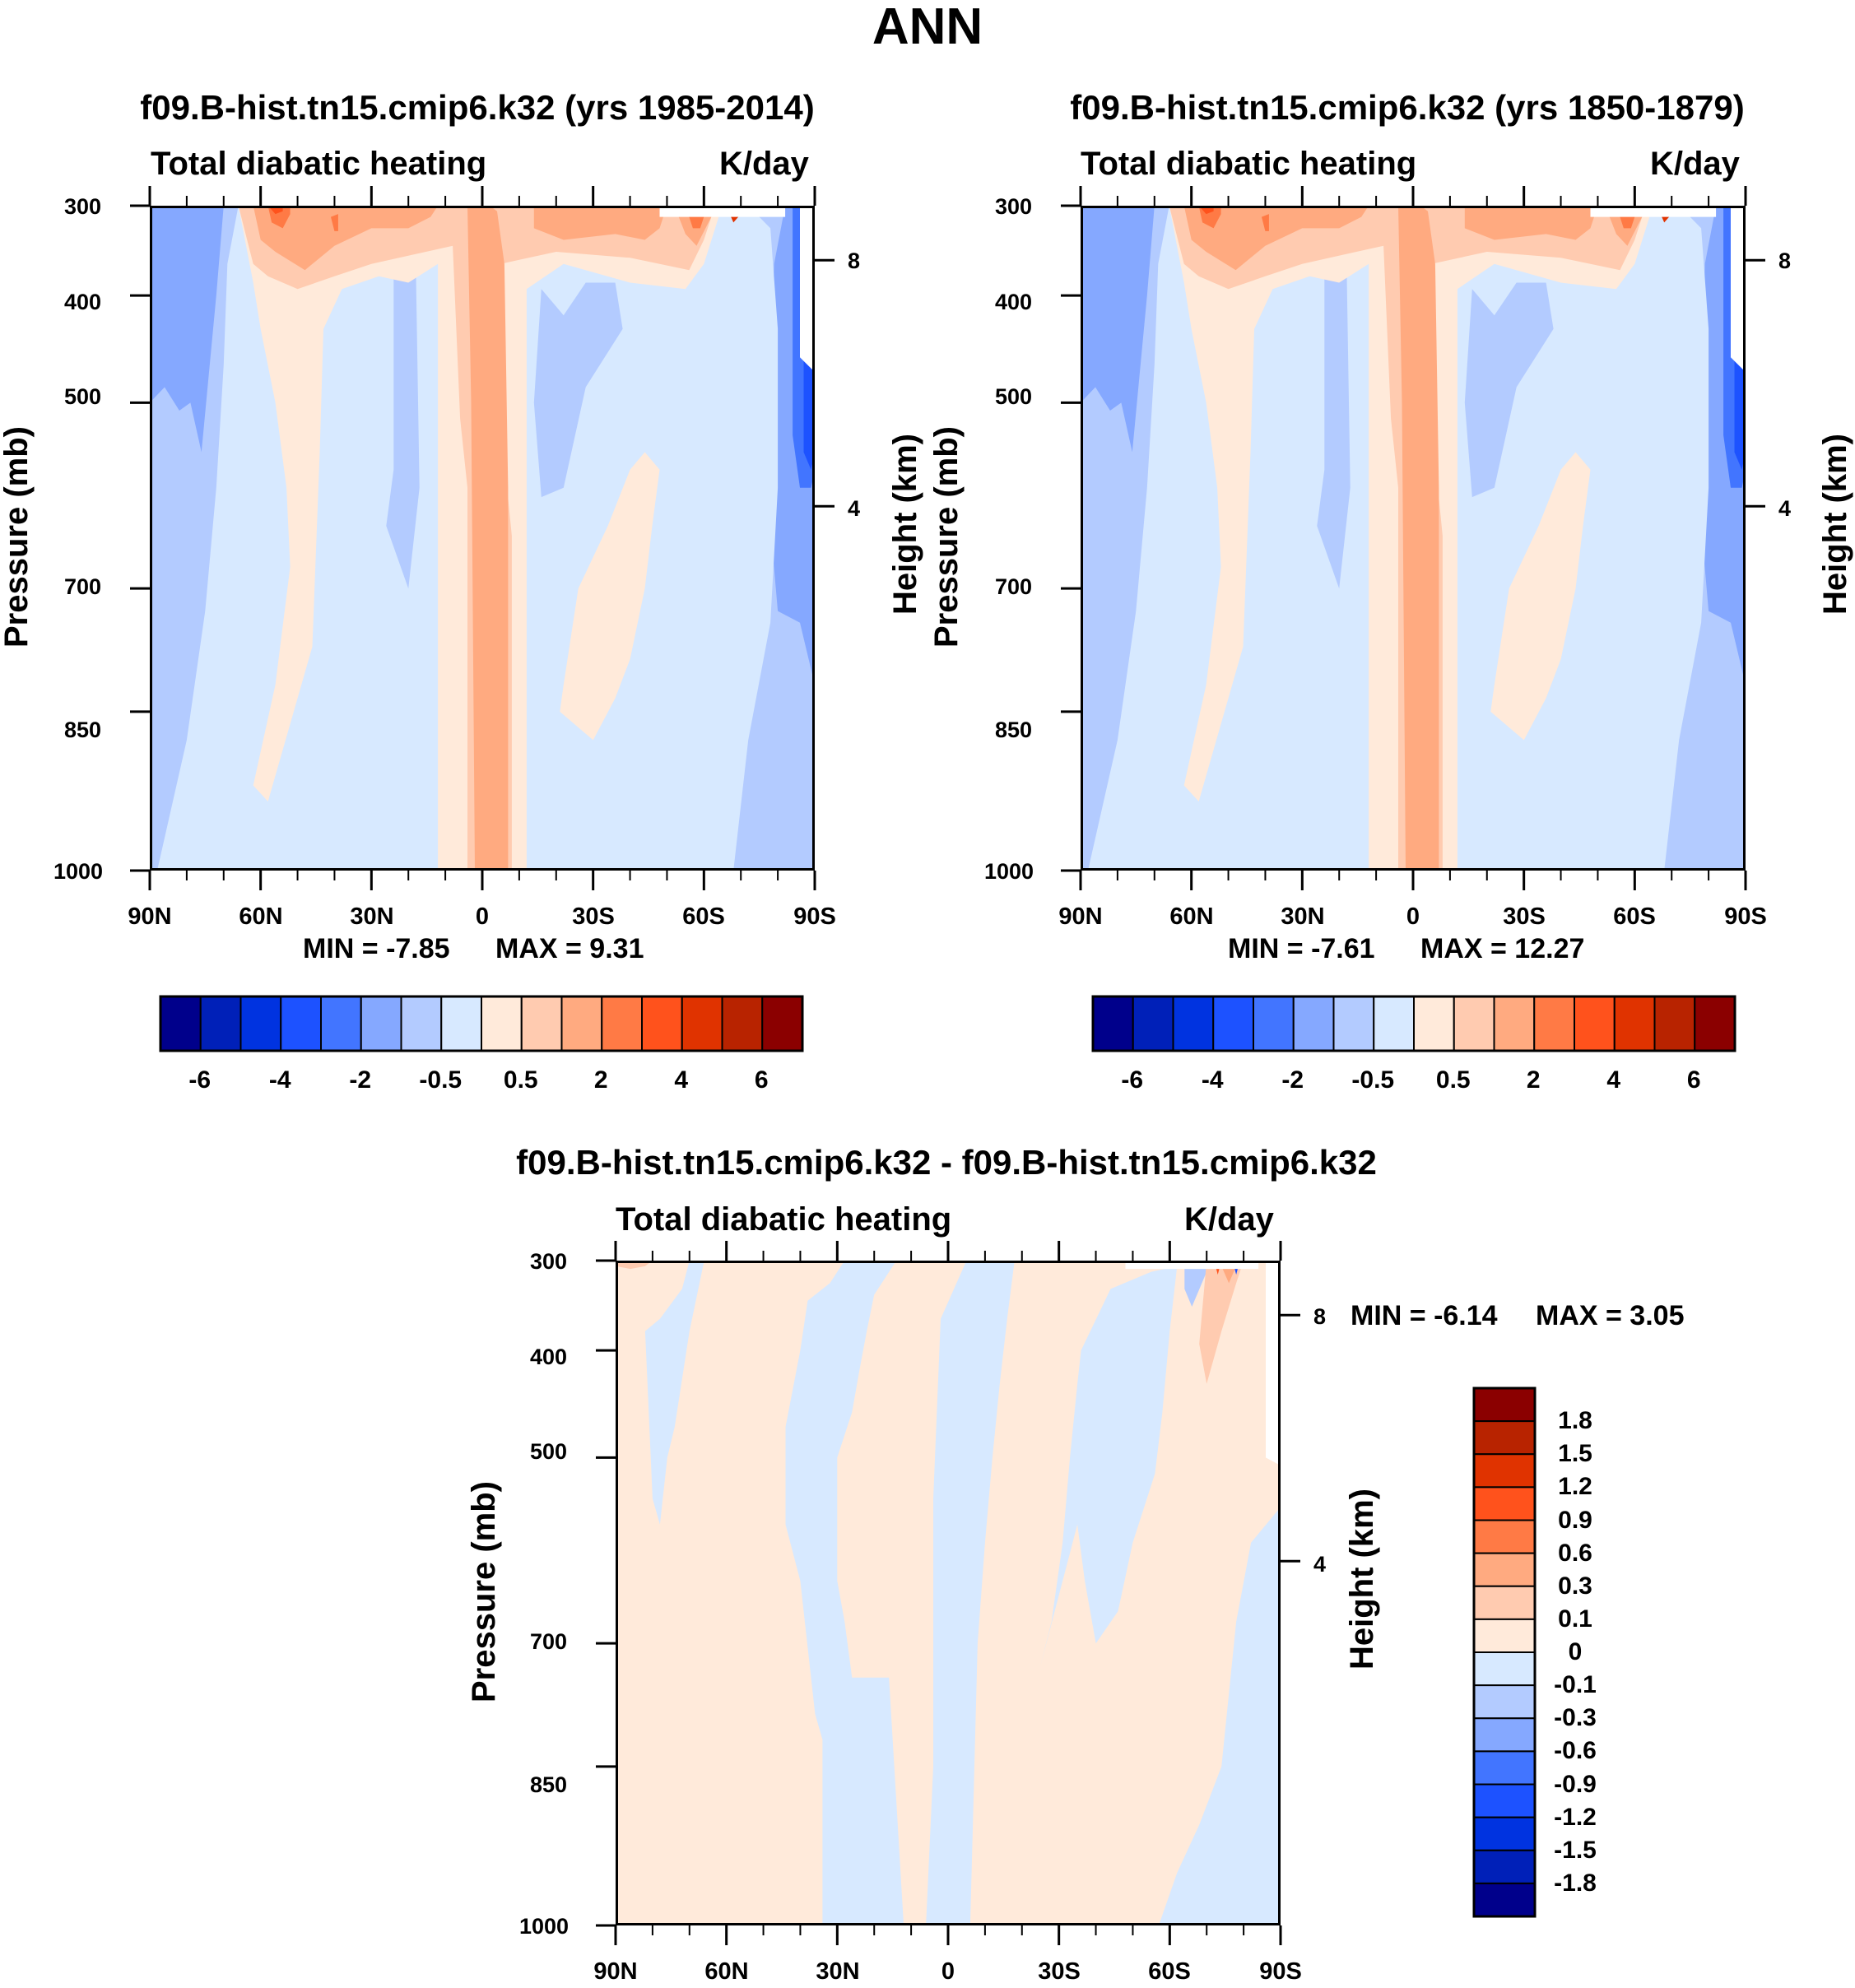 This screenshot has width=1855, height=1988. Describe the element at coordinates (681, 1080) in the screenshot. I see `colorbar-label: 4` at that location.